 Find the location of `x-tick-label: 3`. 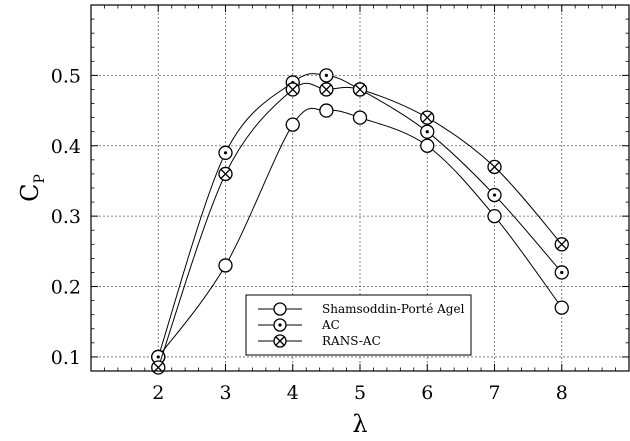

x-tick-label: 3 is located at coordinates (225, 393).